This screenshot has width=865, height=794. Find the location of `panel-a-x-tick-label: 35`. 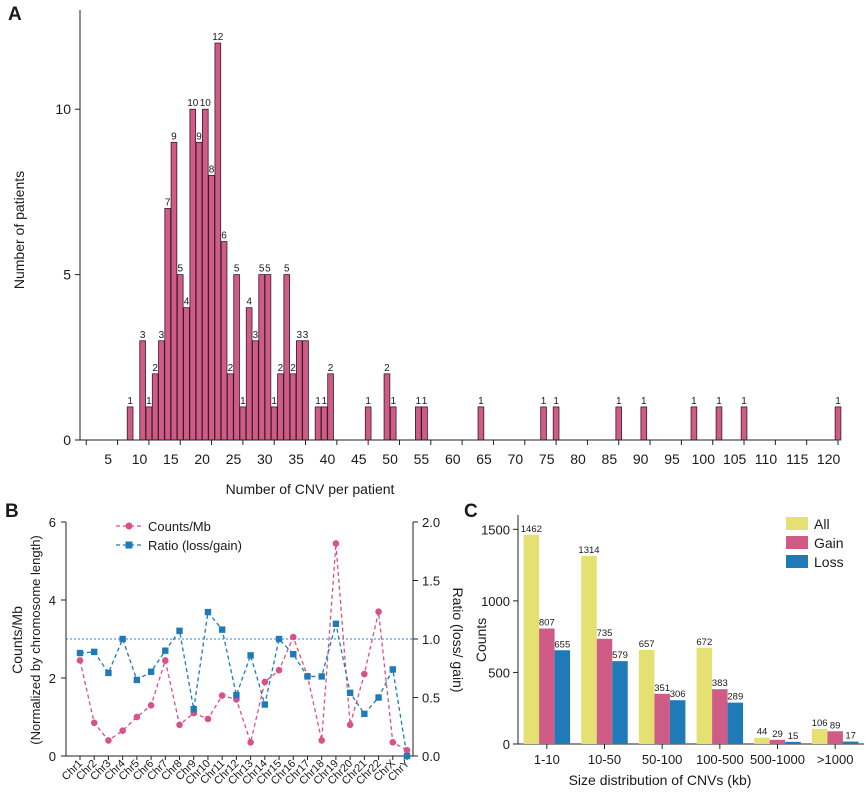

panel-a-x-tick-label: 35 is located at coordinates (296, 459).